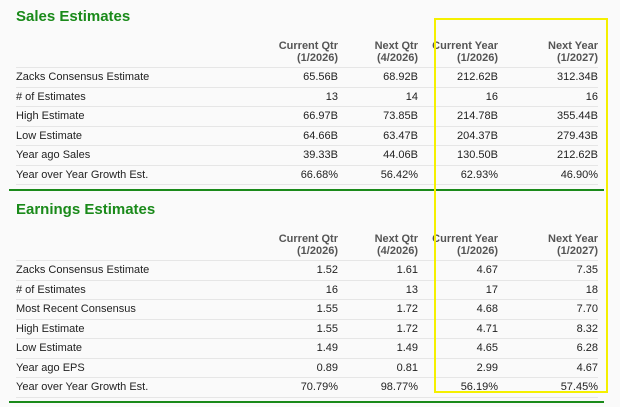 The image size is (620, 407). I want to click on cell-value: 14, so click(378, 97).